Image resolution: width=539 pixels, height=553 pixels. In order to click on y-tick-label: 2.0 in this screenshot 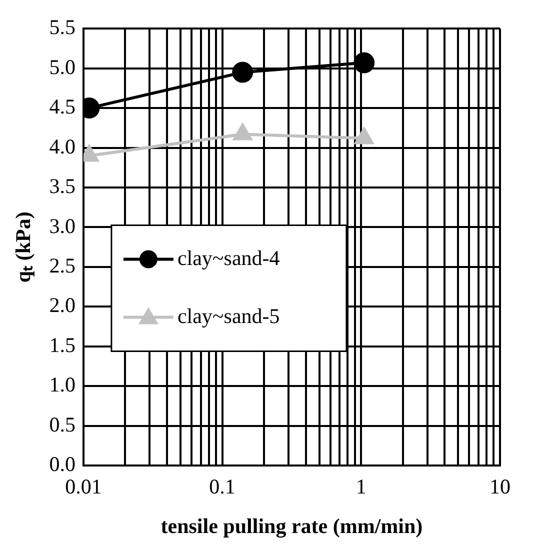, I will do `click(62, 305)`.